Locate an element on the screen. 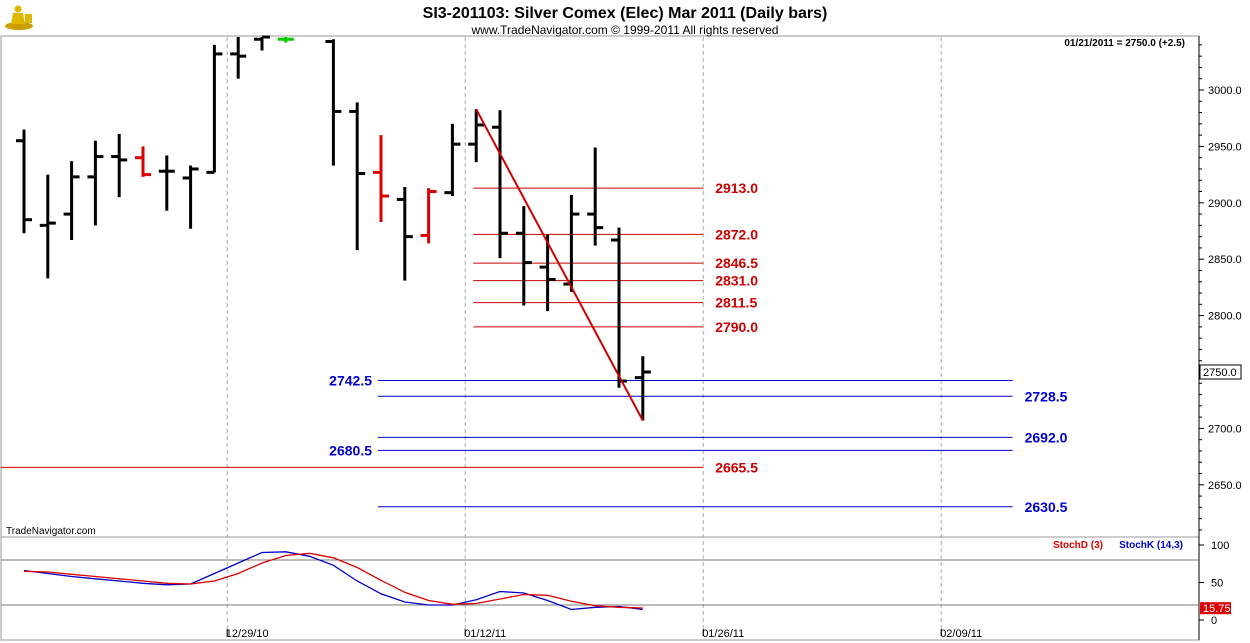 This screenshot has height=643, width=1250. price-level-label: 2831.0 is located at coordinates (736, 281).